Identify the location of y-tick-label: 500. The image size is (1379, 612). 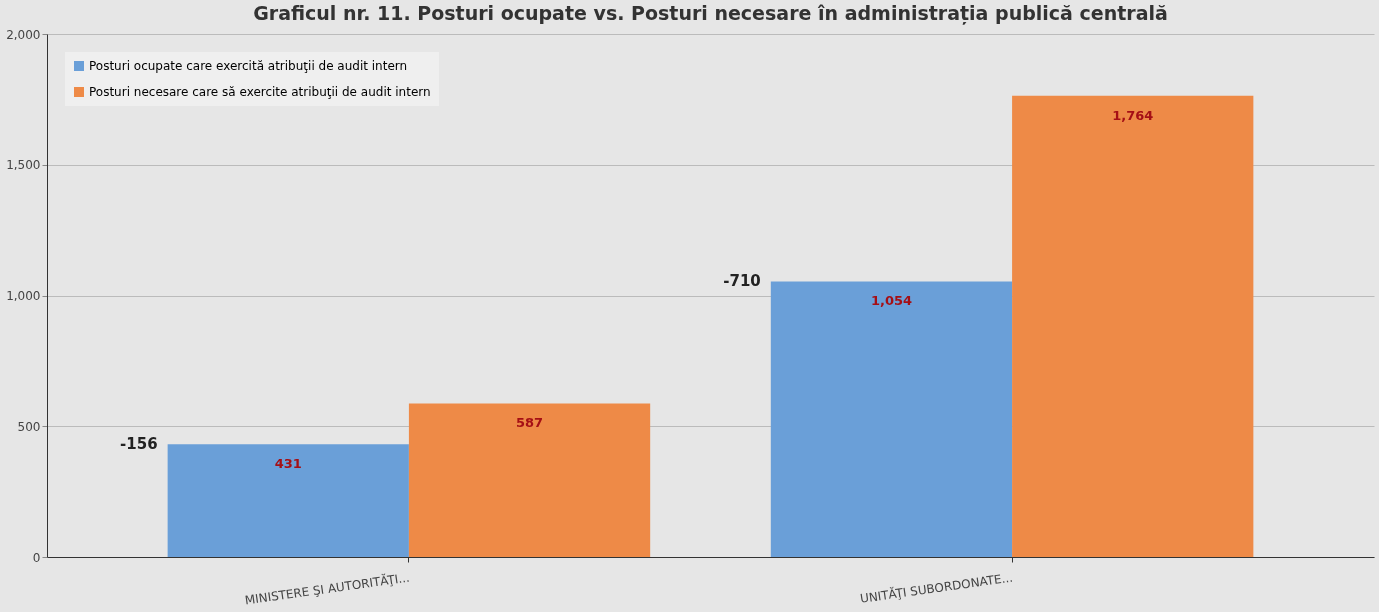
(29, 426).